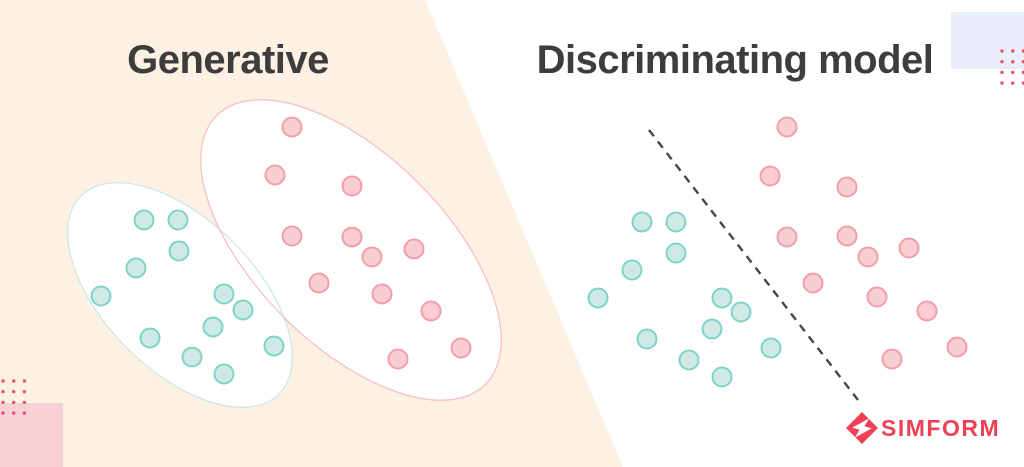  Describe the element at coordinates (862, 428) in the screenshot. I see `simform-logo-icon` at that location.